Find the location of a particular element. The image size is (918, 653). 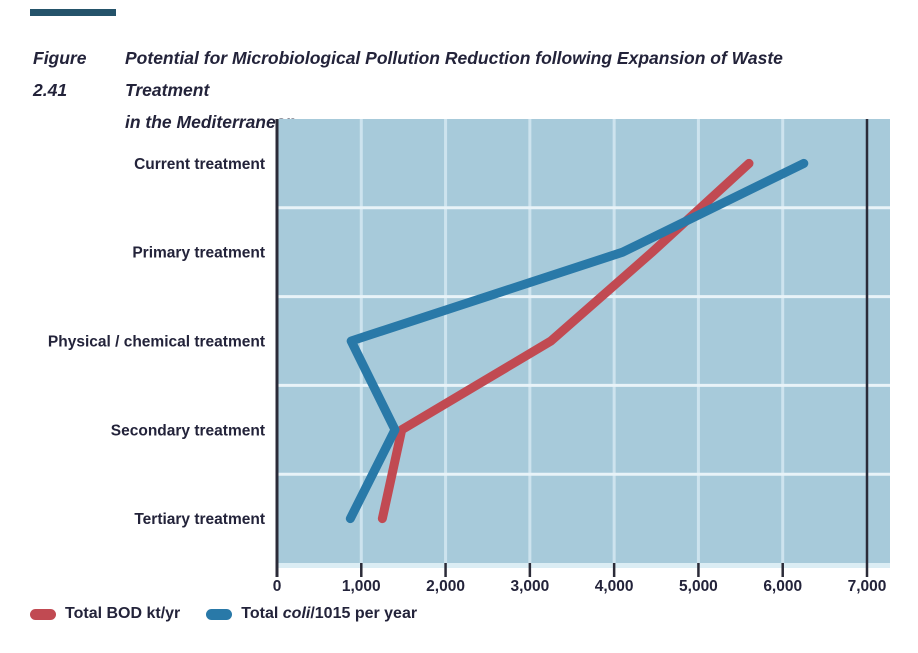

category-label: Primary treatment is located at coordinates (198, 253).